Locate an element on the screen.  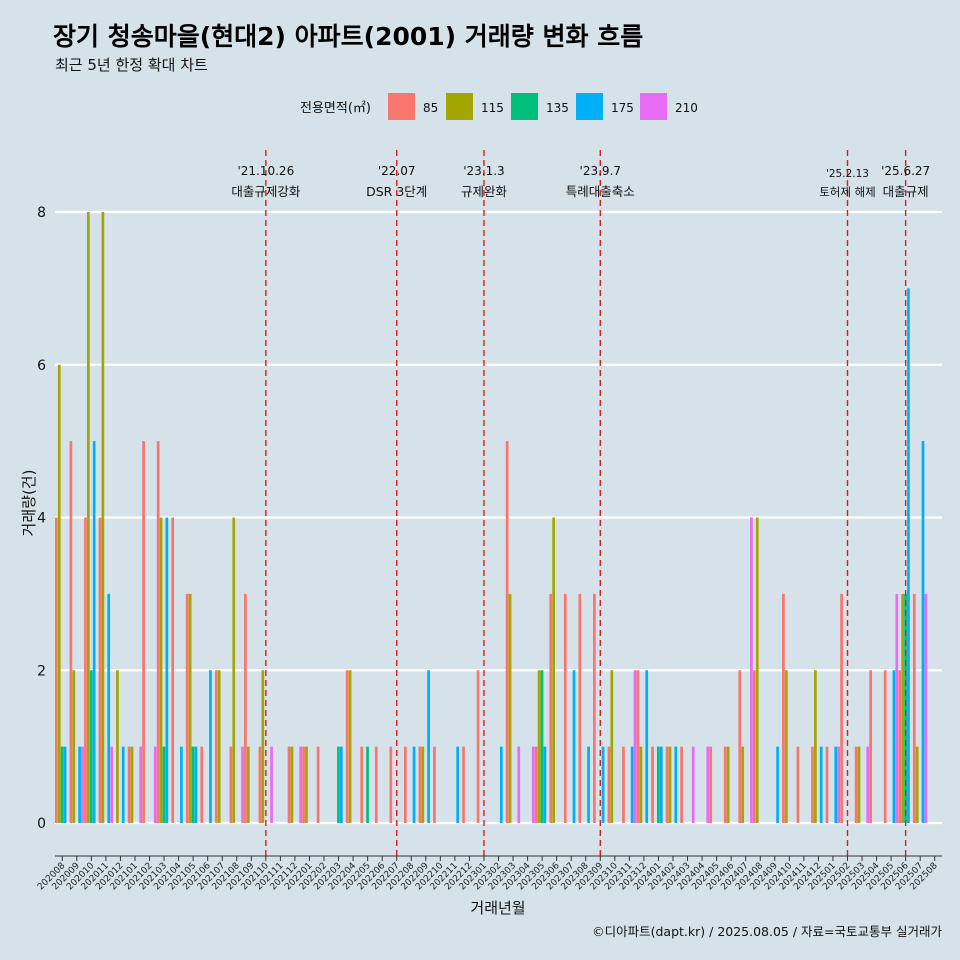
y-tick-label: 8 is located at coordinates (41, 213).